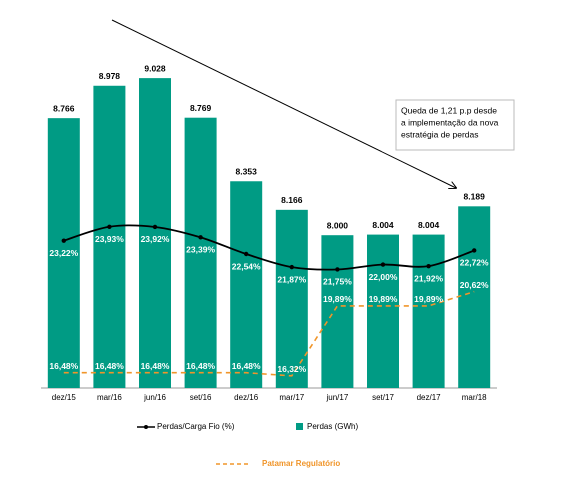 The image size is (562, 481). I want to click on x-tick-label: mar/17, so click(291, 397).